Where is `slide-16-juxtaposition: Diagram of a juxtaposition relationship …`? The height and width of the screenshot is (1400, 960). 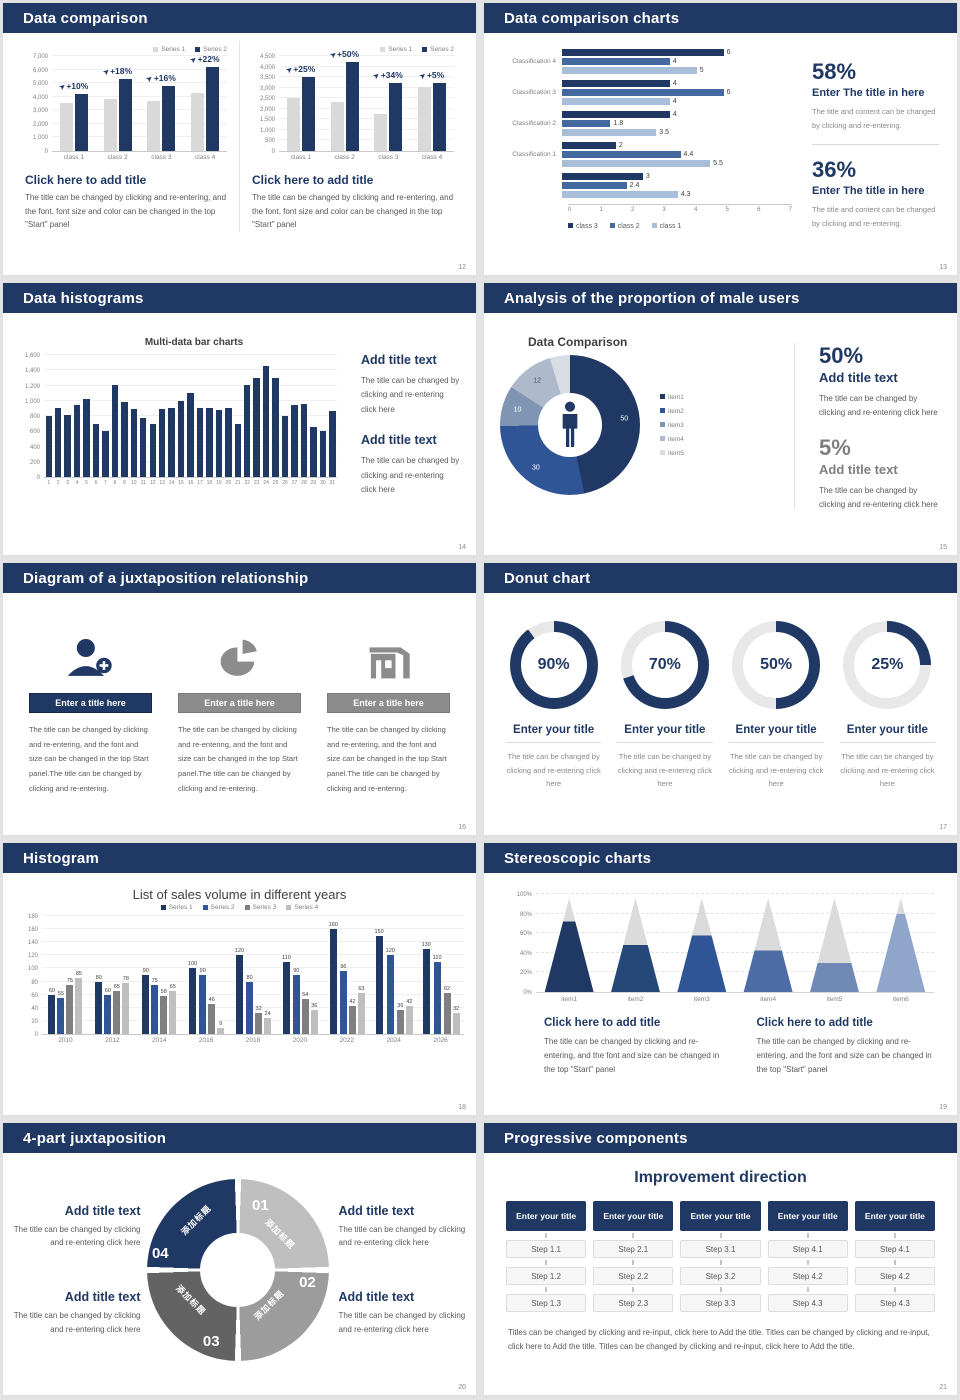
slide-16-juxtaposition: Diagram of a juxtaposition relationship … is located at coordinates (239, 699).